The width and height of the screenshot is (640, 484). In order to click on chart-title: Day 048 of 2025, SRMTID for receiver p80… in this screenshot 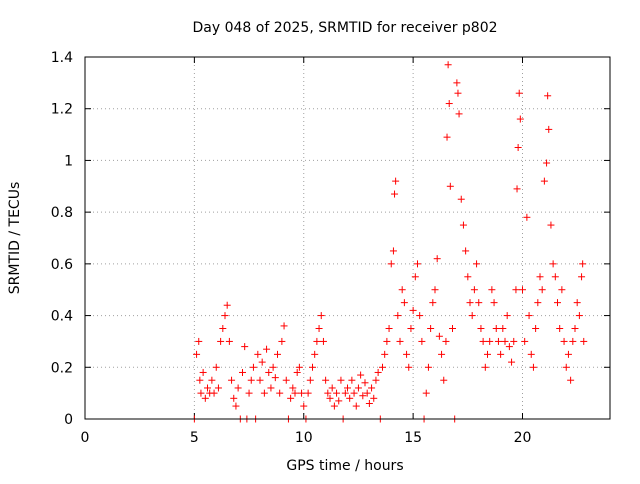, I will do `click(344, 28)`.